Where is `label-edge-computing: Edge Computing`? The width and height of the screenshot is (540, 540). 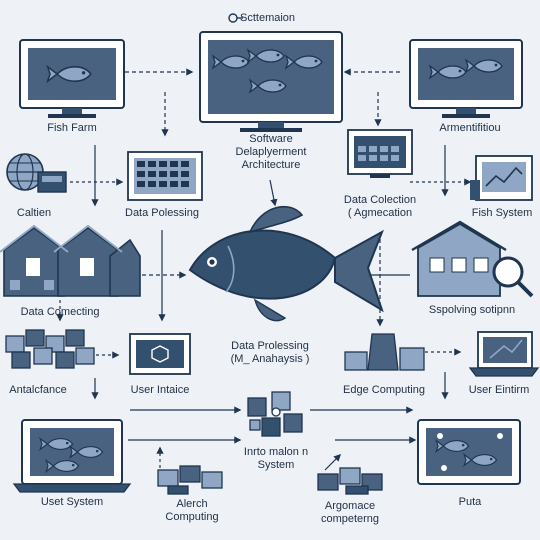 label-edge-computing: Edge Computing is located at coordinates (384, 390).